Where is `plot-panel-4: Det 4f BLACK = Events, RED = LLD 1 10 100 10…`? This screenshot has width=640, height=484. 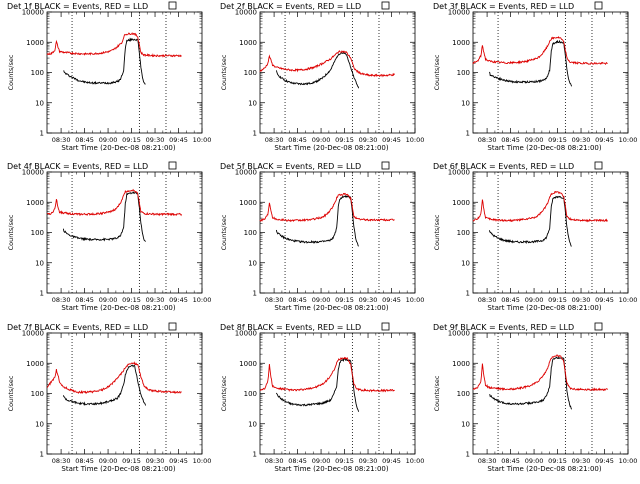
plot-panel-4: Det 4f BLACK = Events, RED = LLD 1 10 100 10… is located at coordinates (109, 236).